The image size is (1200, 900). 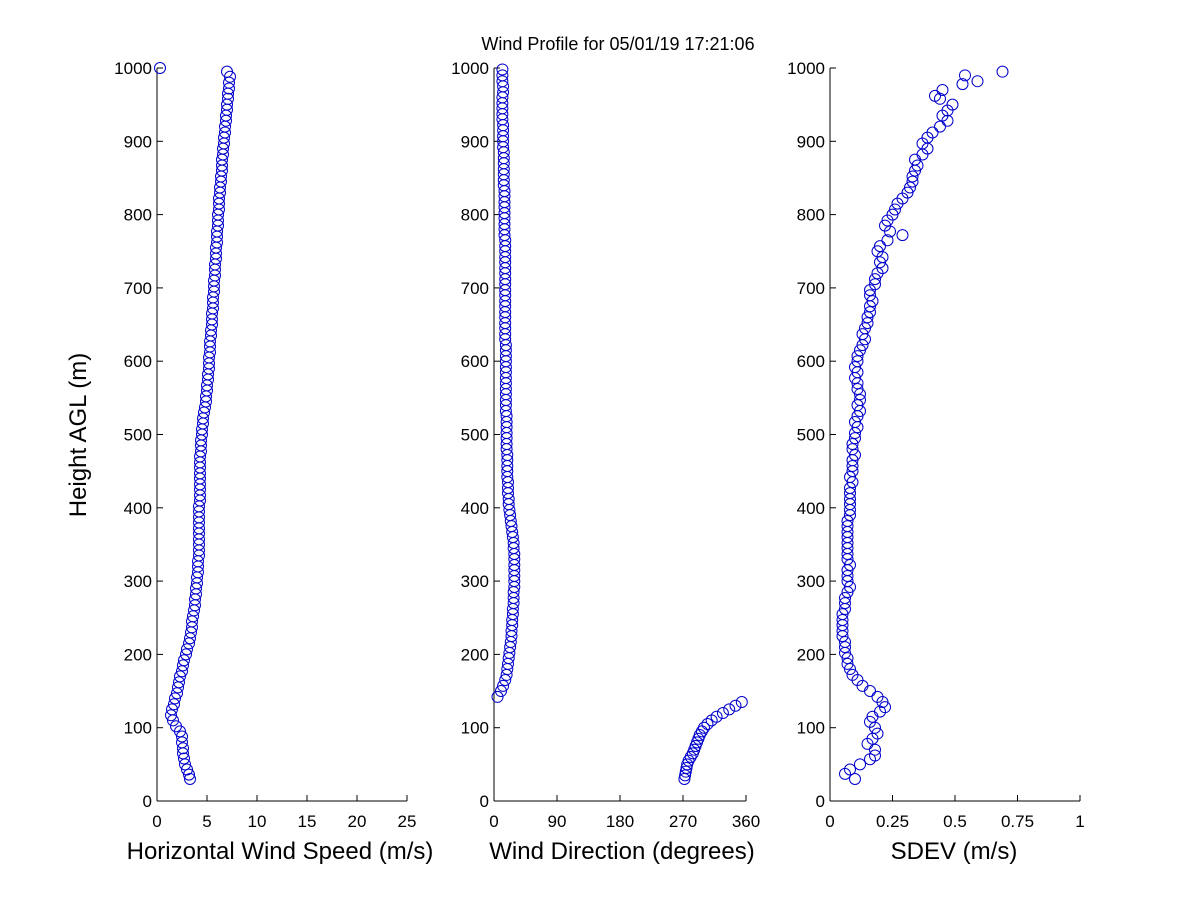 What do you see at coordinates (138, 581) in the screenshot?
I see `y-tick-label-speed: 300` at bounding box center [138, 581].